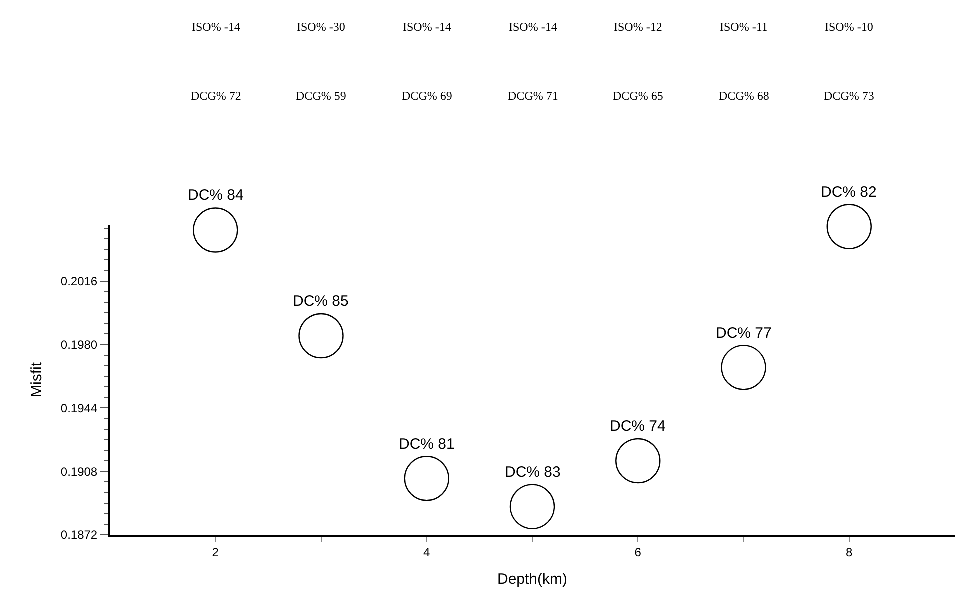 The height and width of the screenshot is (590, 960). Describe the element at coordinates (849, 27) in the screenshot. I see `text: ISO% -10` at that location.